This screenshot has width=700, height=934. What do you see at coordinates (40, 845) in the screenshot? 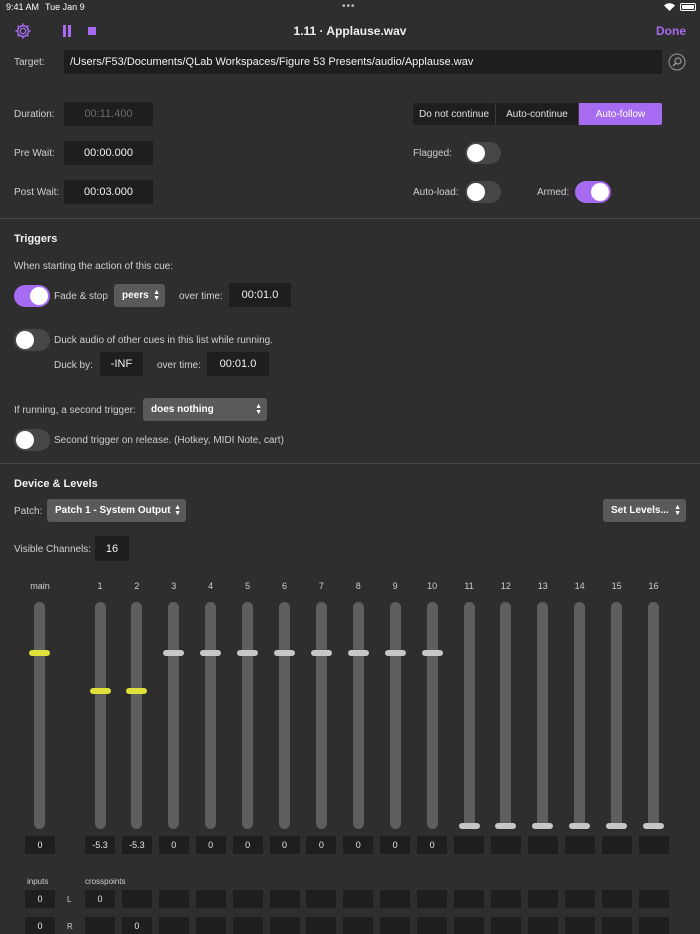
I see `main-level-field: 0` at bounding box center [40, 845].